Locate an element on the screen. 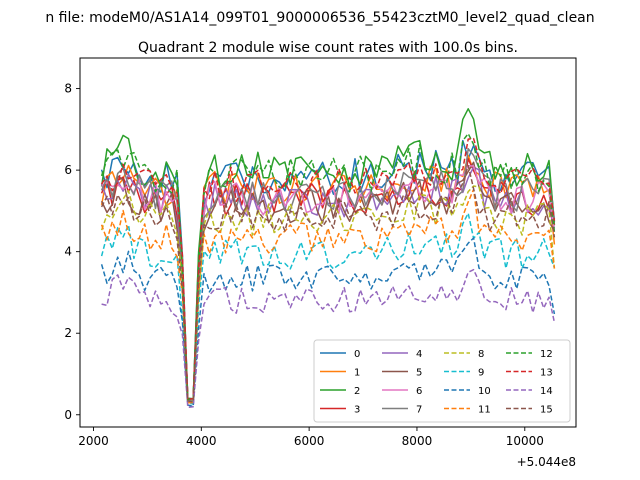  legend-label-9: 9 is located at coordinates (481, 373).